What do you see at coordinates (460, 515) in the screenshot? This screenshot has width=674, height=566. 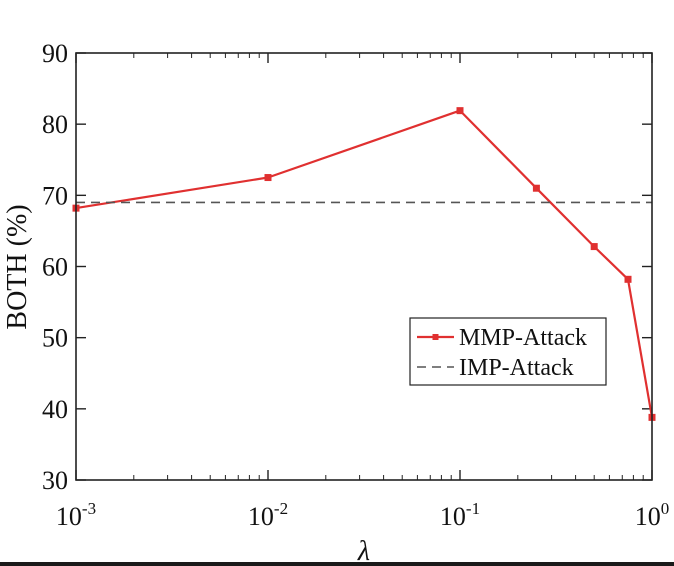 I see `x-tick-label: 10⁻¹` at bounding box center [460, 515].